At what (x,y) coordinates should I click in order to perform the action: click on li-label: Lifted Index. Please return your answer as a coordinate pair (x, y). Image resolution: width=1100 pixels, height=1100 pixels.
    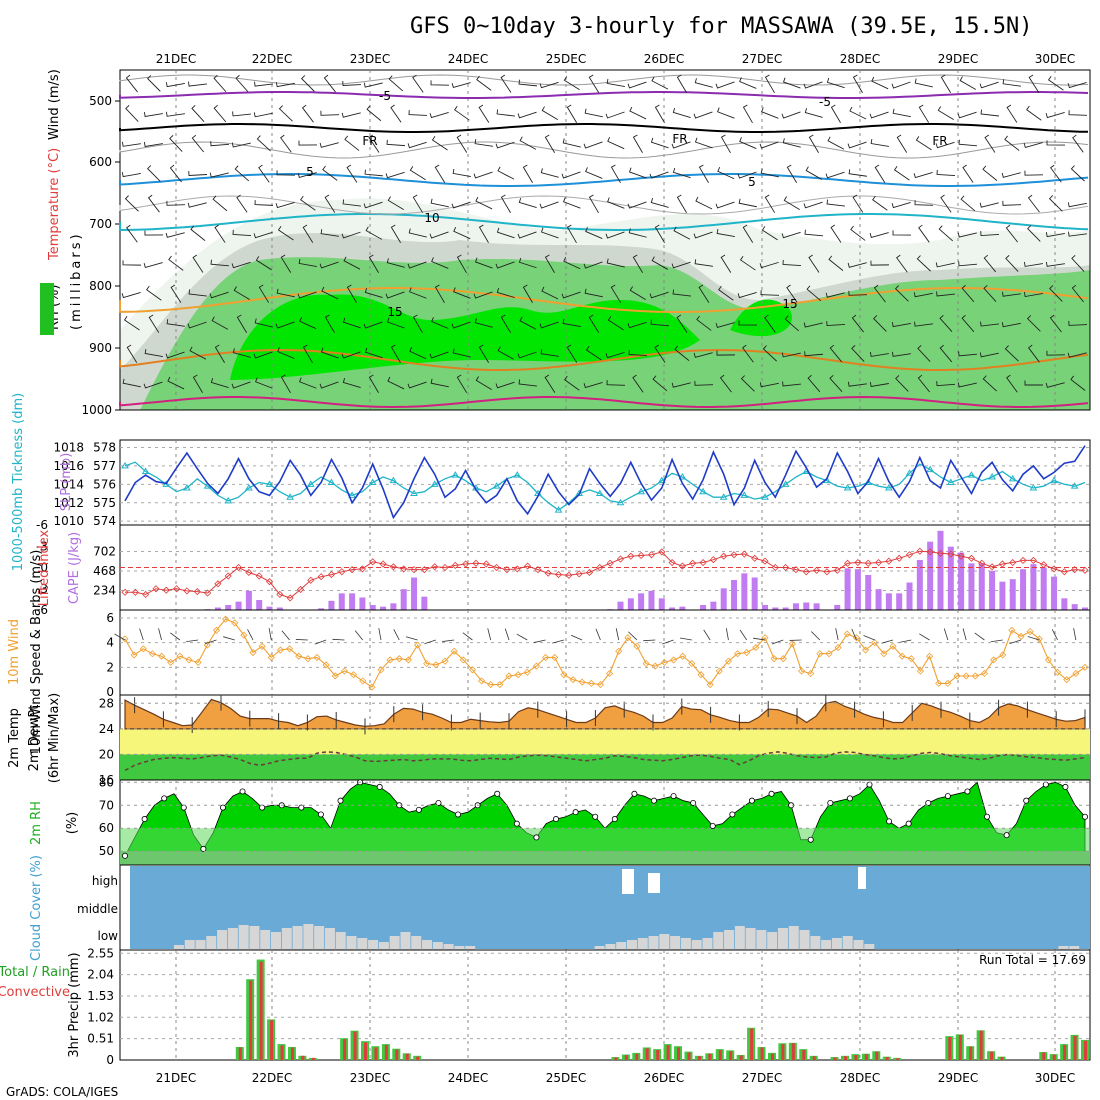
    Looking at the image, I should click on (44, 567).